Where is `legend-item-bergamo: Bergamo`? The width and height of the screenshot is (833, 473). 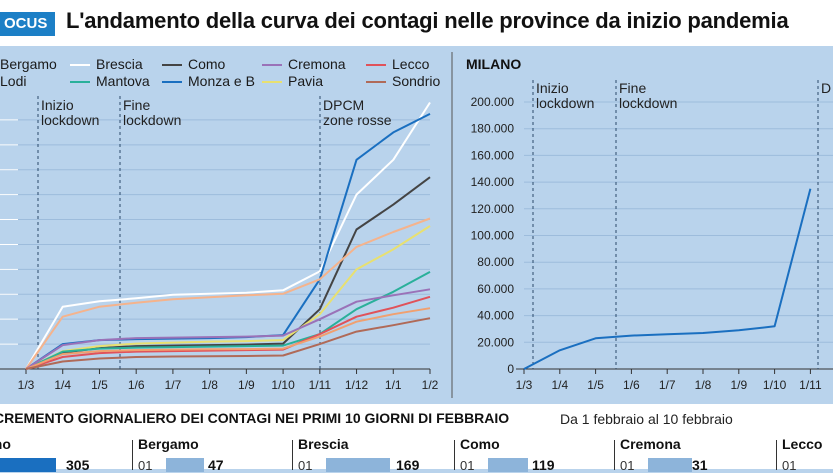
legend-item-bergamo: Bergamo is located at coordinates (28, 64).